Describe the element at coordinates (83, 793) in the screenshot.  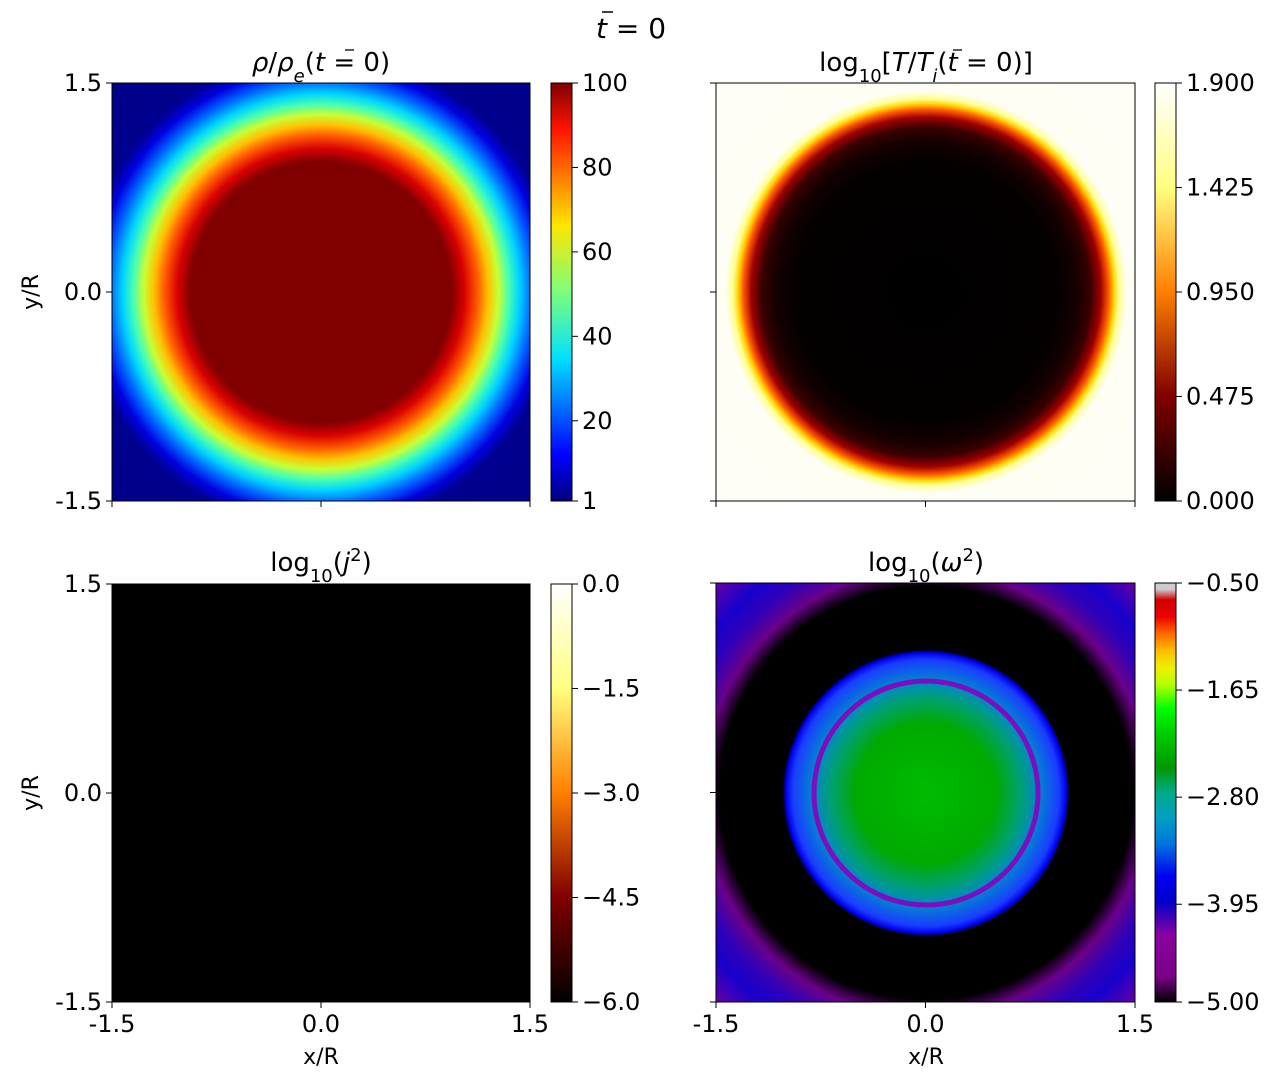
I see `current-ytick-label: 0.0` at that location.